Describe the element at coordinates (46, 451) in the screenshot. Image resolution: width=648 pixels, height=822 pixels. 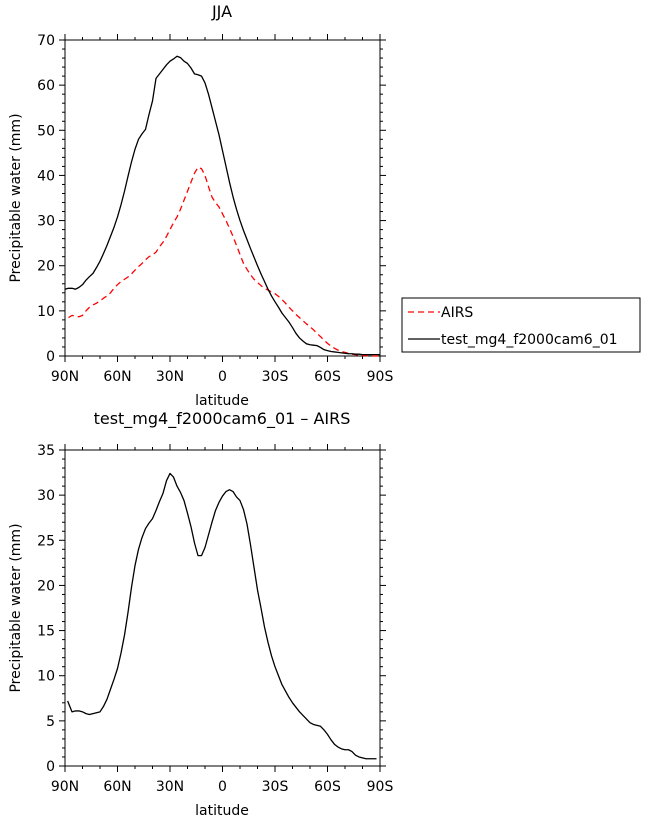
I see `y-tick-label: 35` at that location.